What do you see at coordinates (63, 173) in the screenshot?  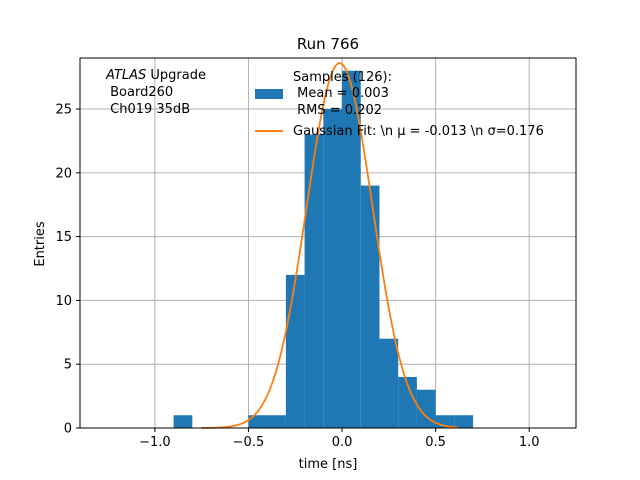 I see `y-tick-label: 20` at bounding box center [63, 173].